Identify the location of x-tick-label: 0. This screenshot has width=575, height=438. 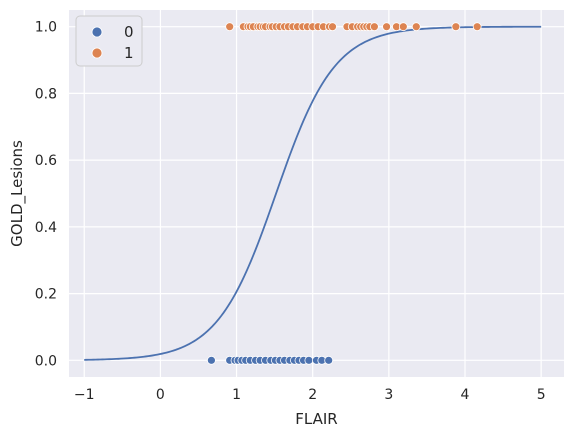
(160, 395).